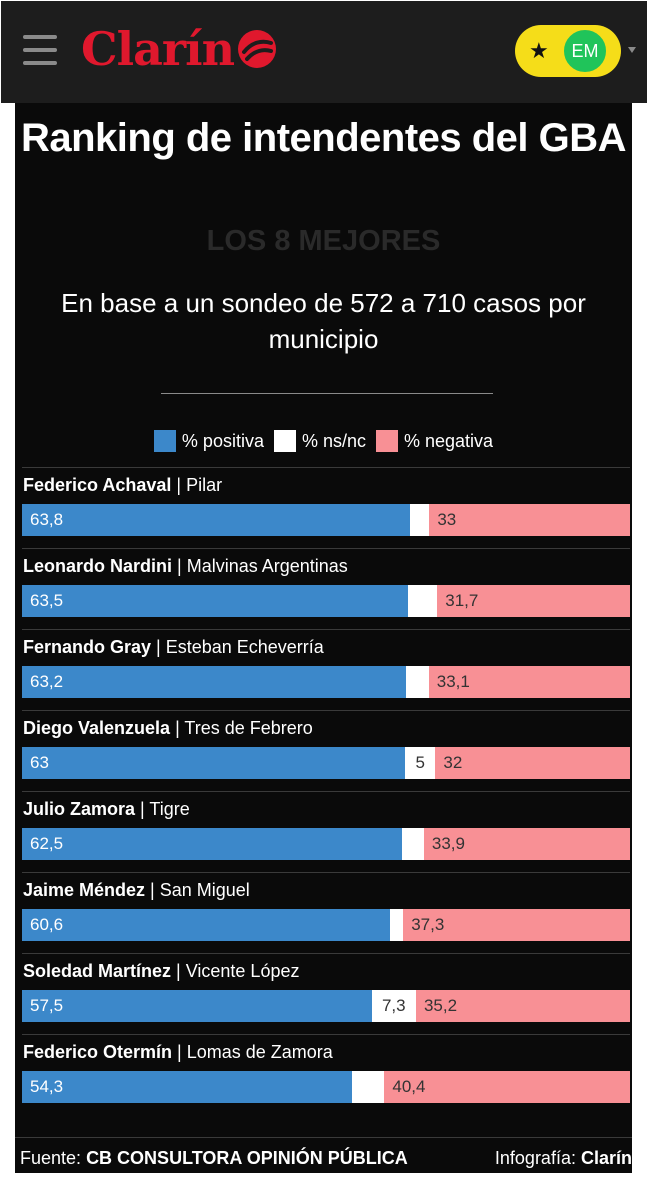  Describe the element at coordinates (51, 1158) in the screenshot. I see `source-label: Fuente:` at that location.